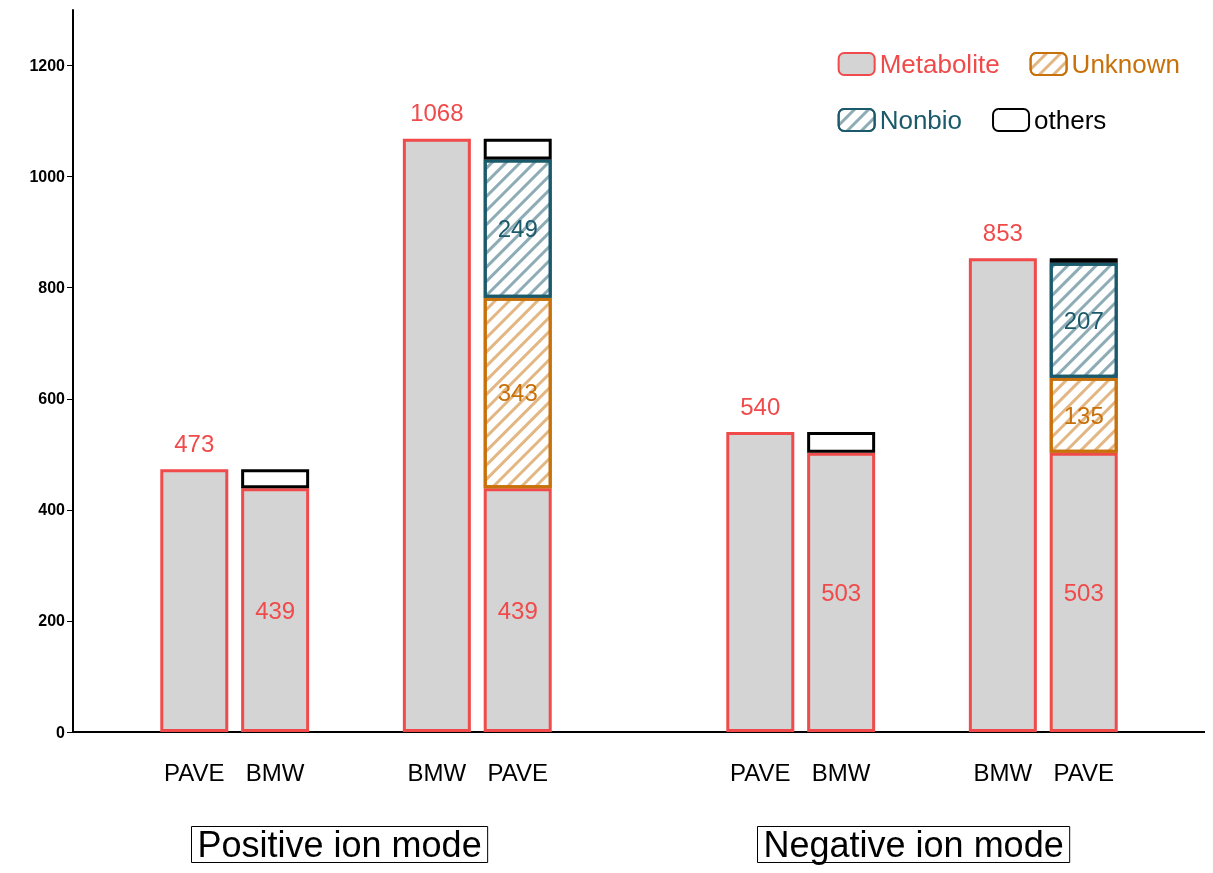 The image size is (1213, 873). I want to click on data-label: 343, so click(517, 393).